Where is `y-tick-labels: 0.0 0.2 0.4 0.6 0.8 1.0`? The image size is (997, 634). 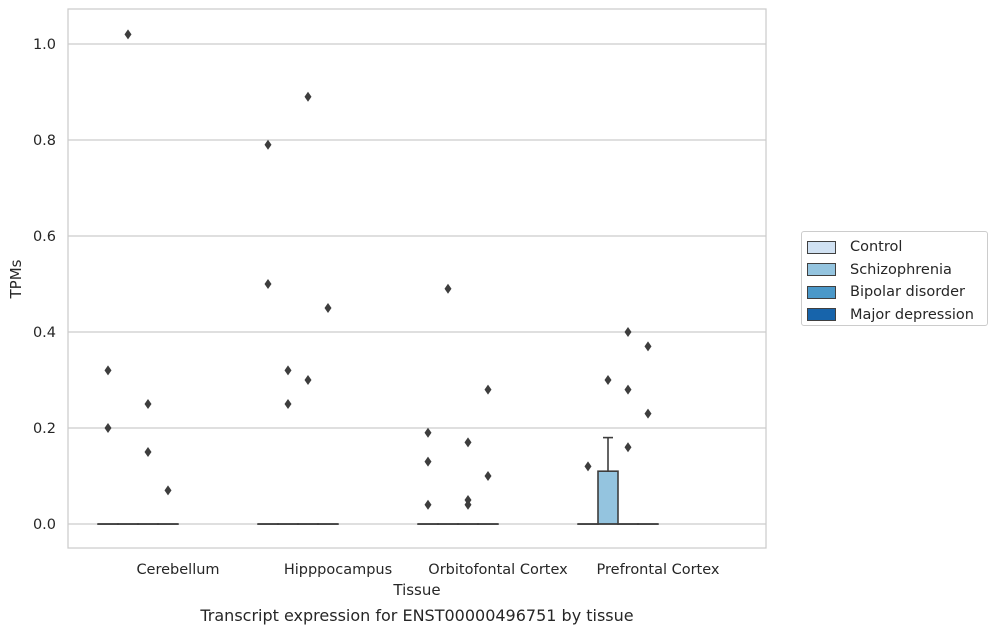 y-tick-labels: 0.0 0.2 0.4 0.6 0.8 1.0 is located at coordinates (44, 285).